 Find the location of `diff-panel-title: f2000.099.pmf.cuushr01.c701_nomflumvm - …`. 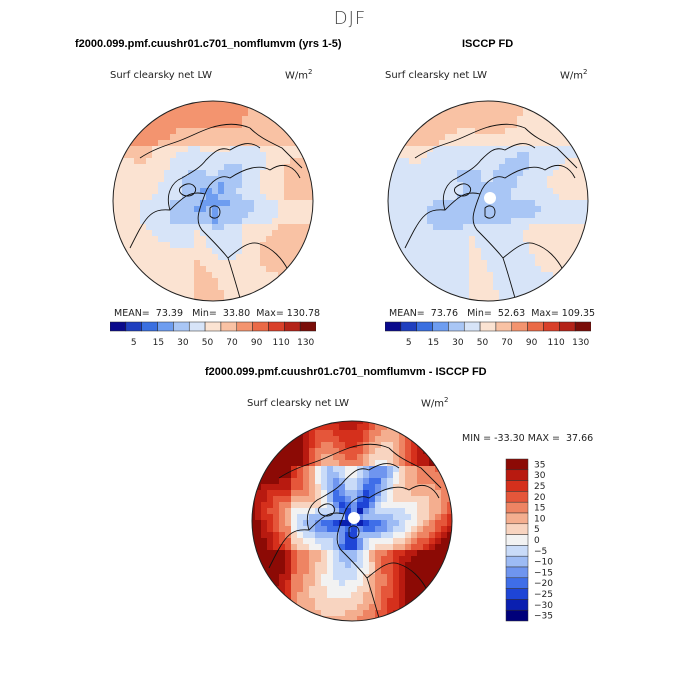

diff-panel-title: f2000.099.pmf.cuushr01.c701_nomflumvm - … is located at coordinates (346, 372).